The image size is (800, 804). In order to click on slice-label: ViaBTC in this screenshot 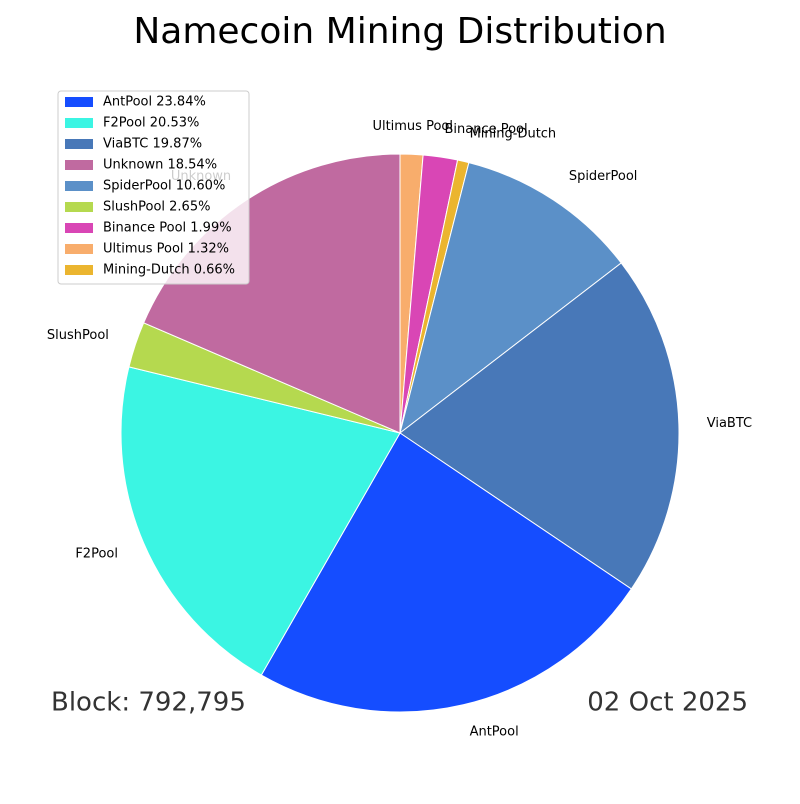, I will do `click(729, 423)`.